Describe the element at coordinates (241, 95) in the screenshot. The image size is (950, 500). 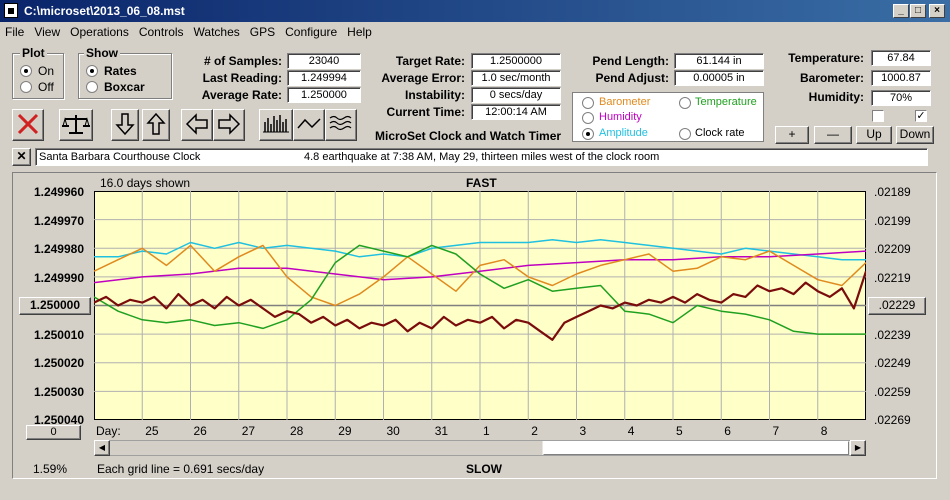
I see `average-rate-label: Average Rate:` at that location.